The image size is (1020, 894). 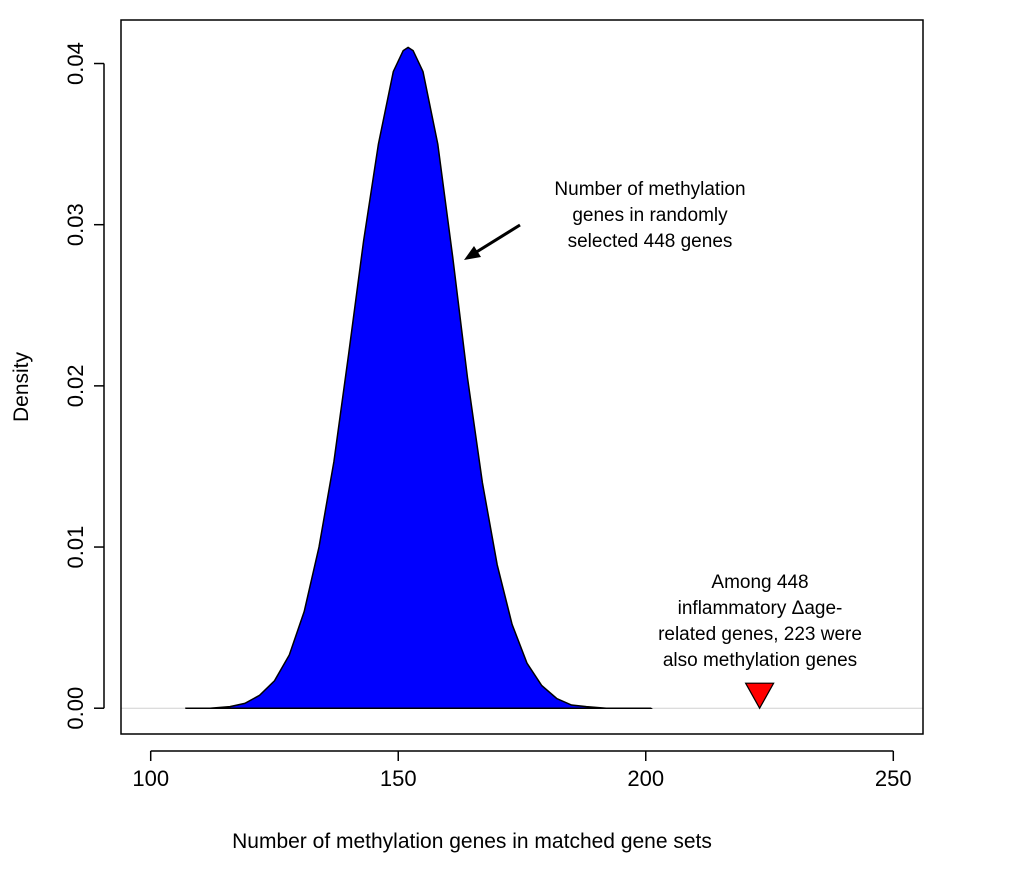 I want to click on y-axis: 0.00 0.01 0.02 0.03 0.04, so click(x=84, y=386).